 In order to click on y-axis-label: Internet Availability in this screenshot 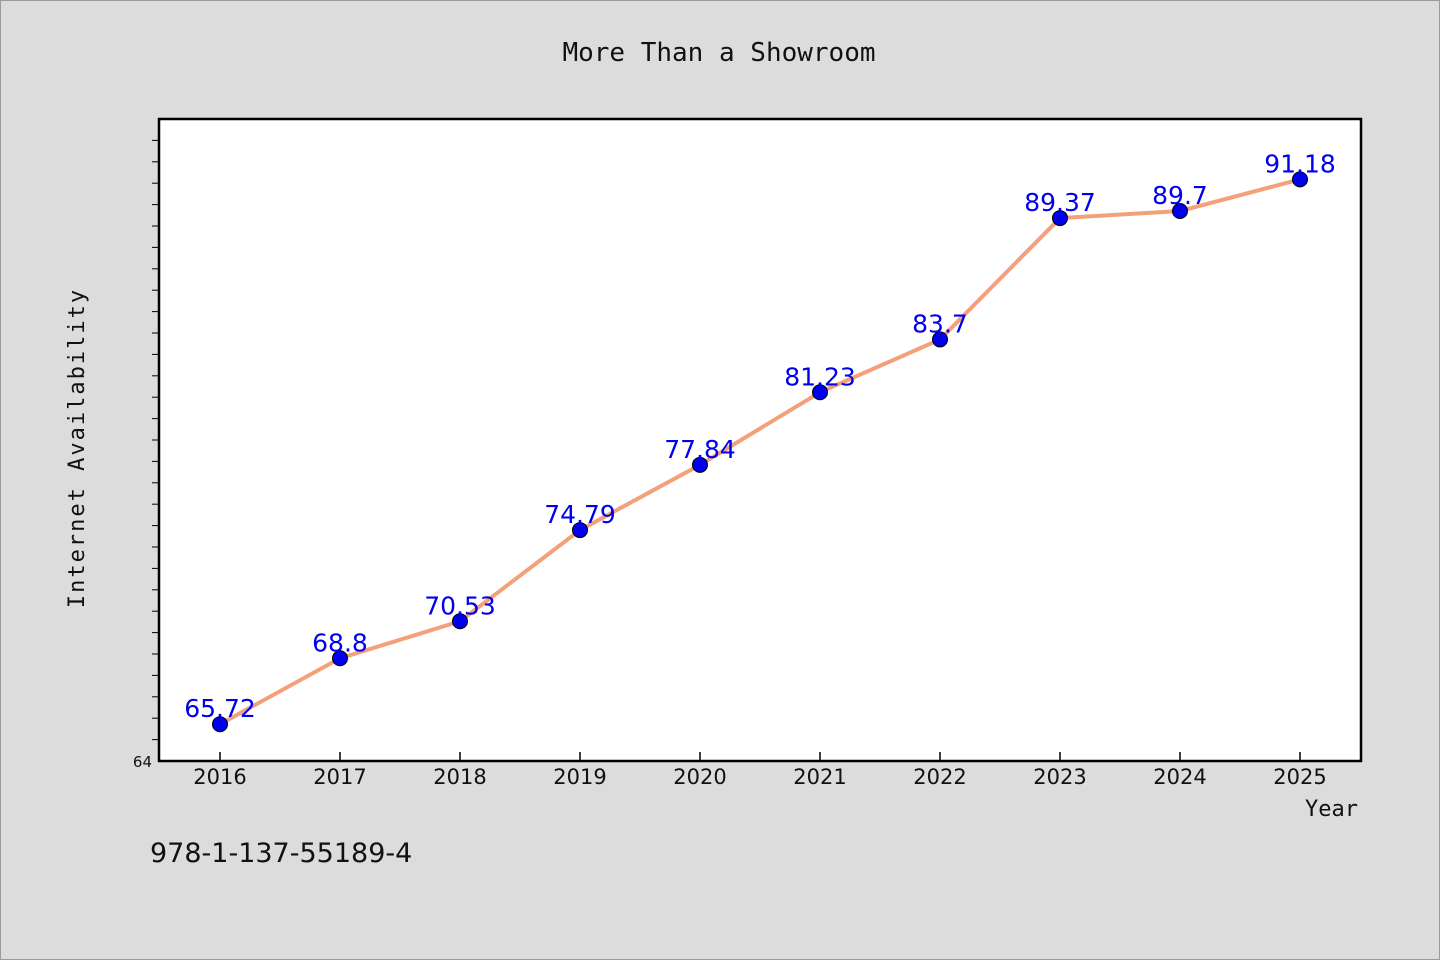, I will do `click(77, 448)`.